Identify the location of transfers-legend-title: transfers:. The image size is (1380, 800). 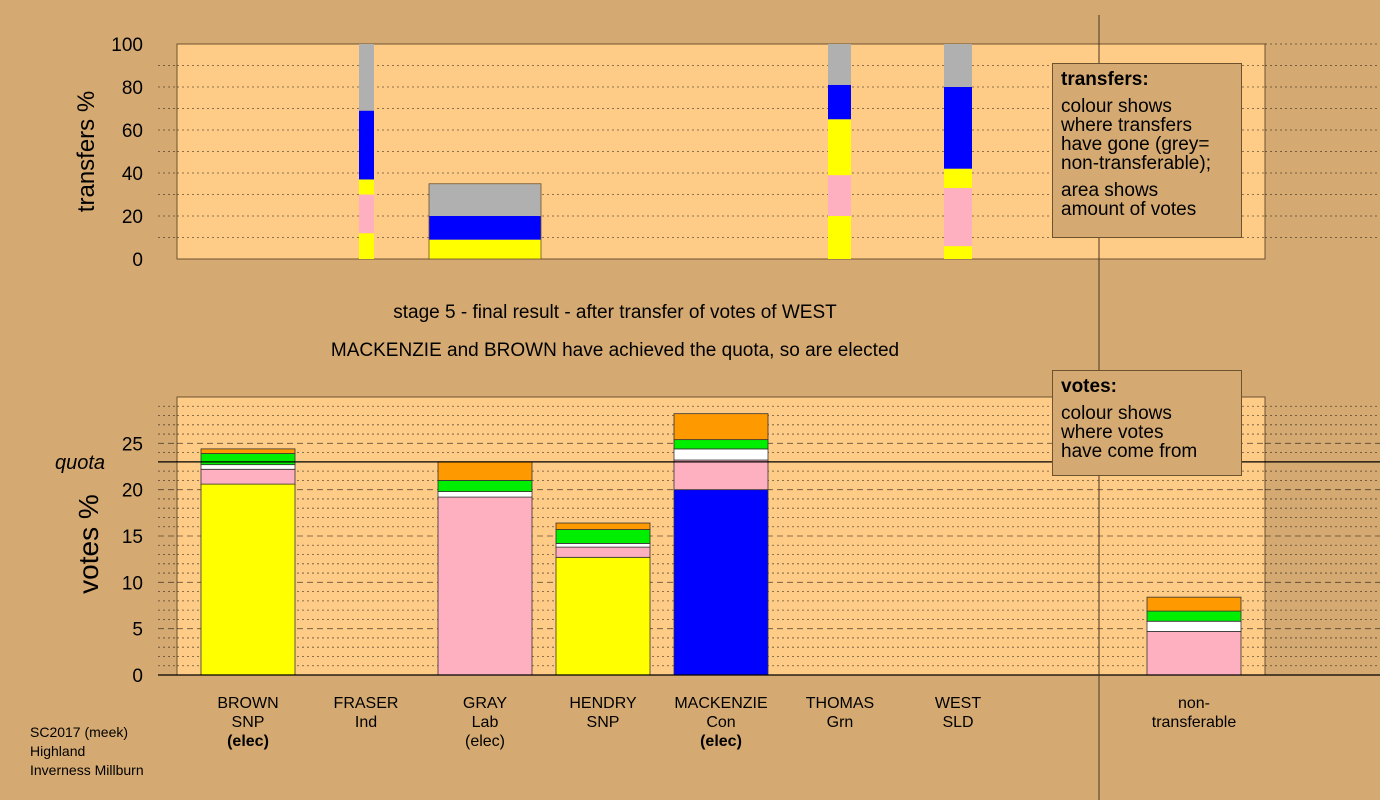
(1105, 79).